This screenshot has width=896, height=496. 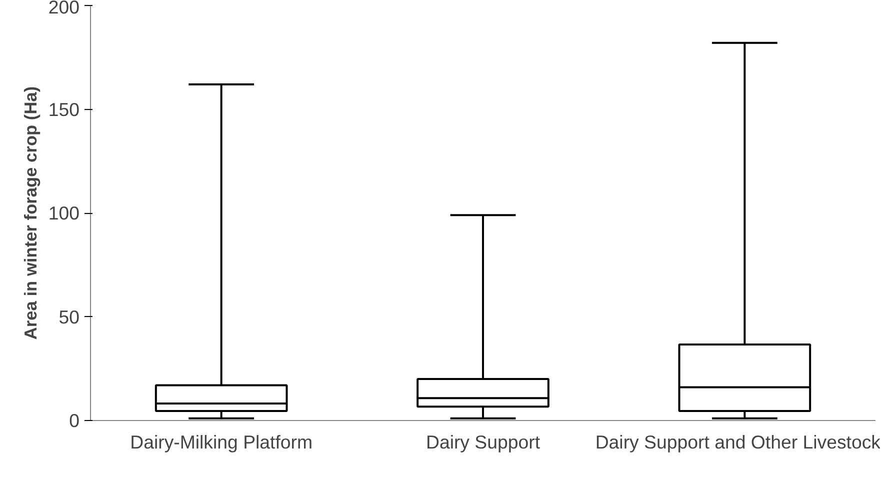 What do you see at coordinates (64, 9) in the screenshot?
I see `y-tick-label: 200` at bounding box center [64, 9].